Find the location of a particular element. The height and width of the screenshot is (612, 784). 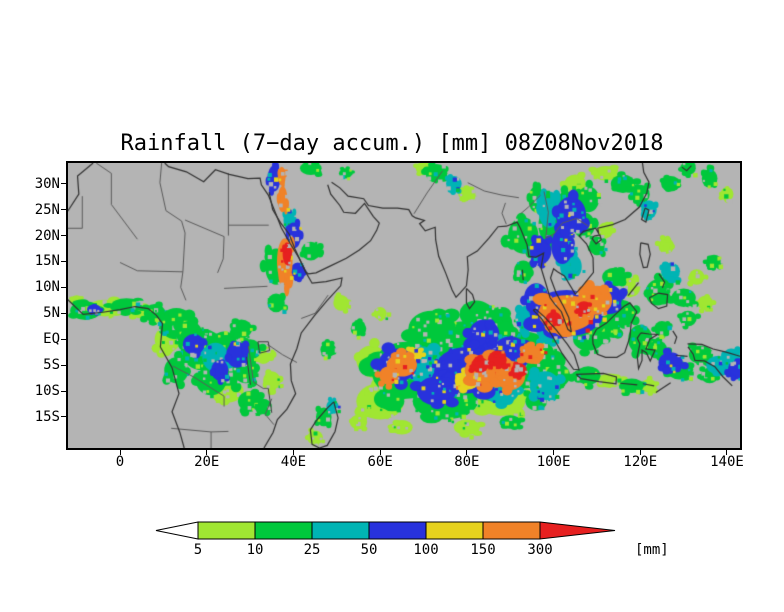

x-tick-label: 80E is located at coordinates (467, 462).